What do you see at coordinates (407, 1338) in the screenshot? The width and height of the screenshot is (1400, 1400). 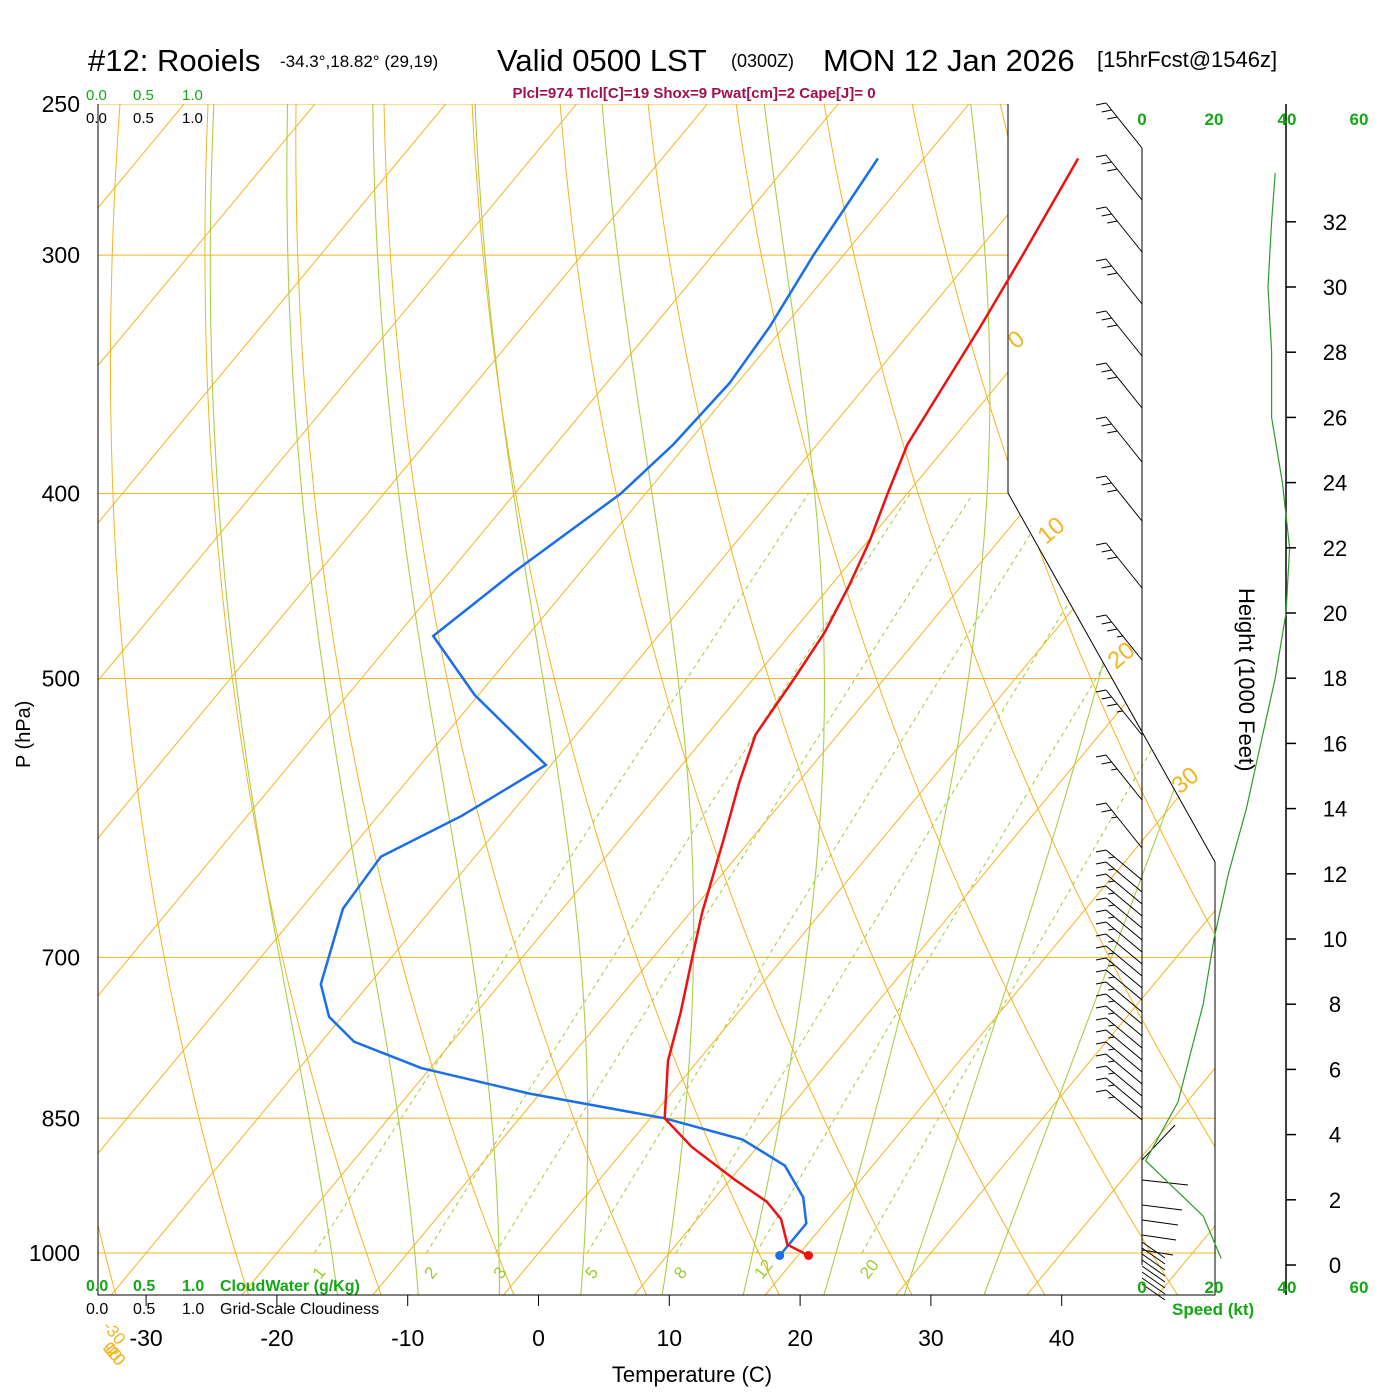 I see `temperature-tick-label: -10` at bounding box center [407, 1338].